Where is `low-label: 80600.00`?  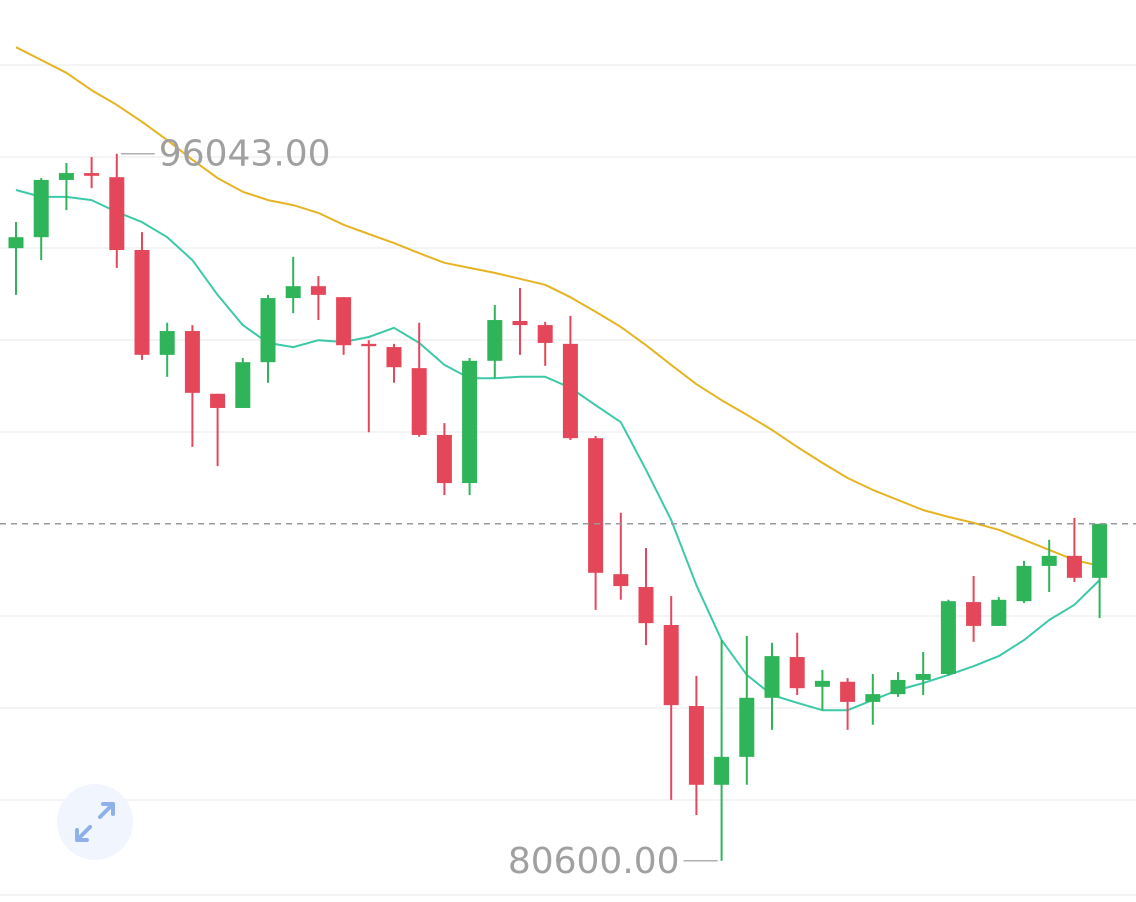
low-label: 80600.00 is located at coordinates (594, 861).